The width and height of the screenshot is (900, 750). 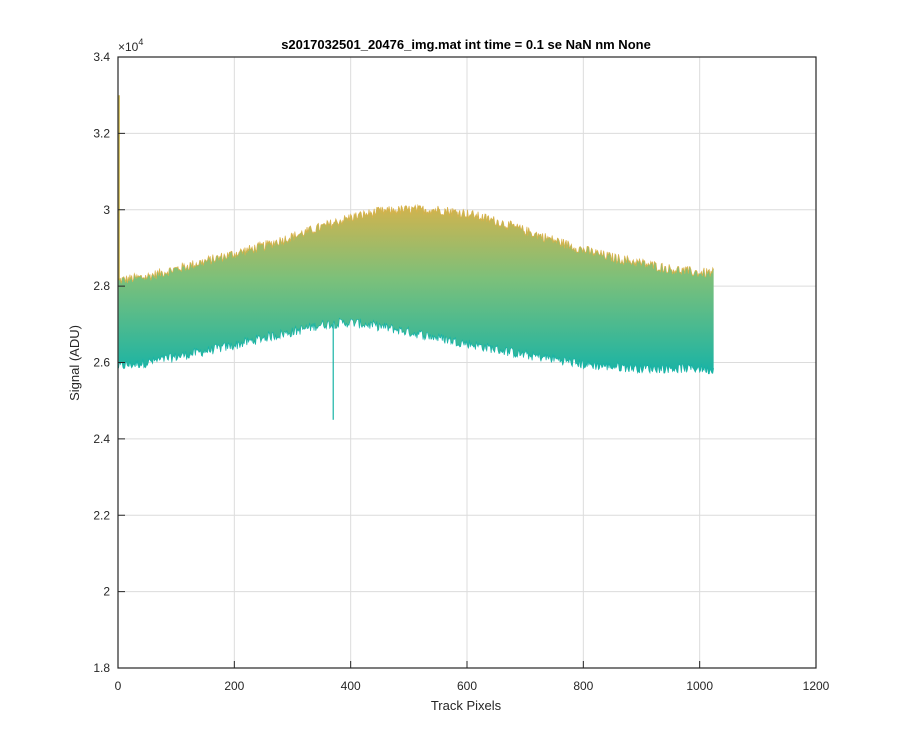 What do you see at coordinates (101, 515) in the screenshot?
I see `y-tick-label: 2.2` at bounding box center [101, 515].